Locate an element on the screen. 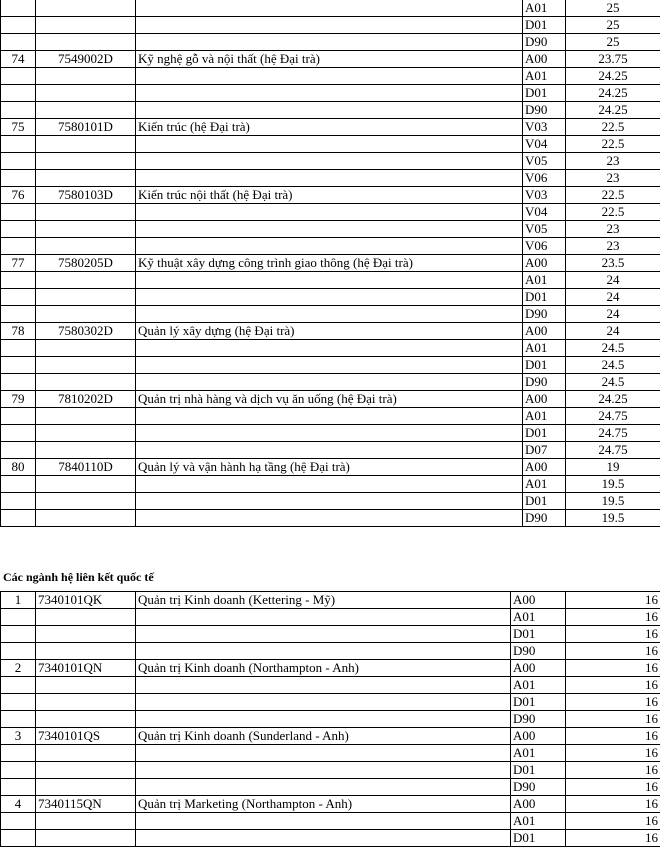 This screenshot has height=850, width=660. row: A01 16 is located at coordinates (330, 753).